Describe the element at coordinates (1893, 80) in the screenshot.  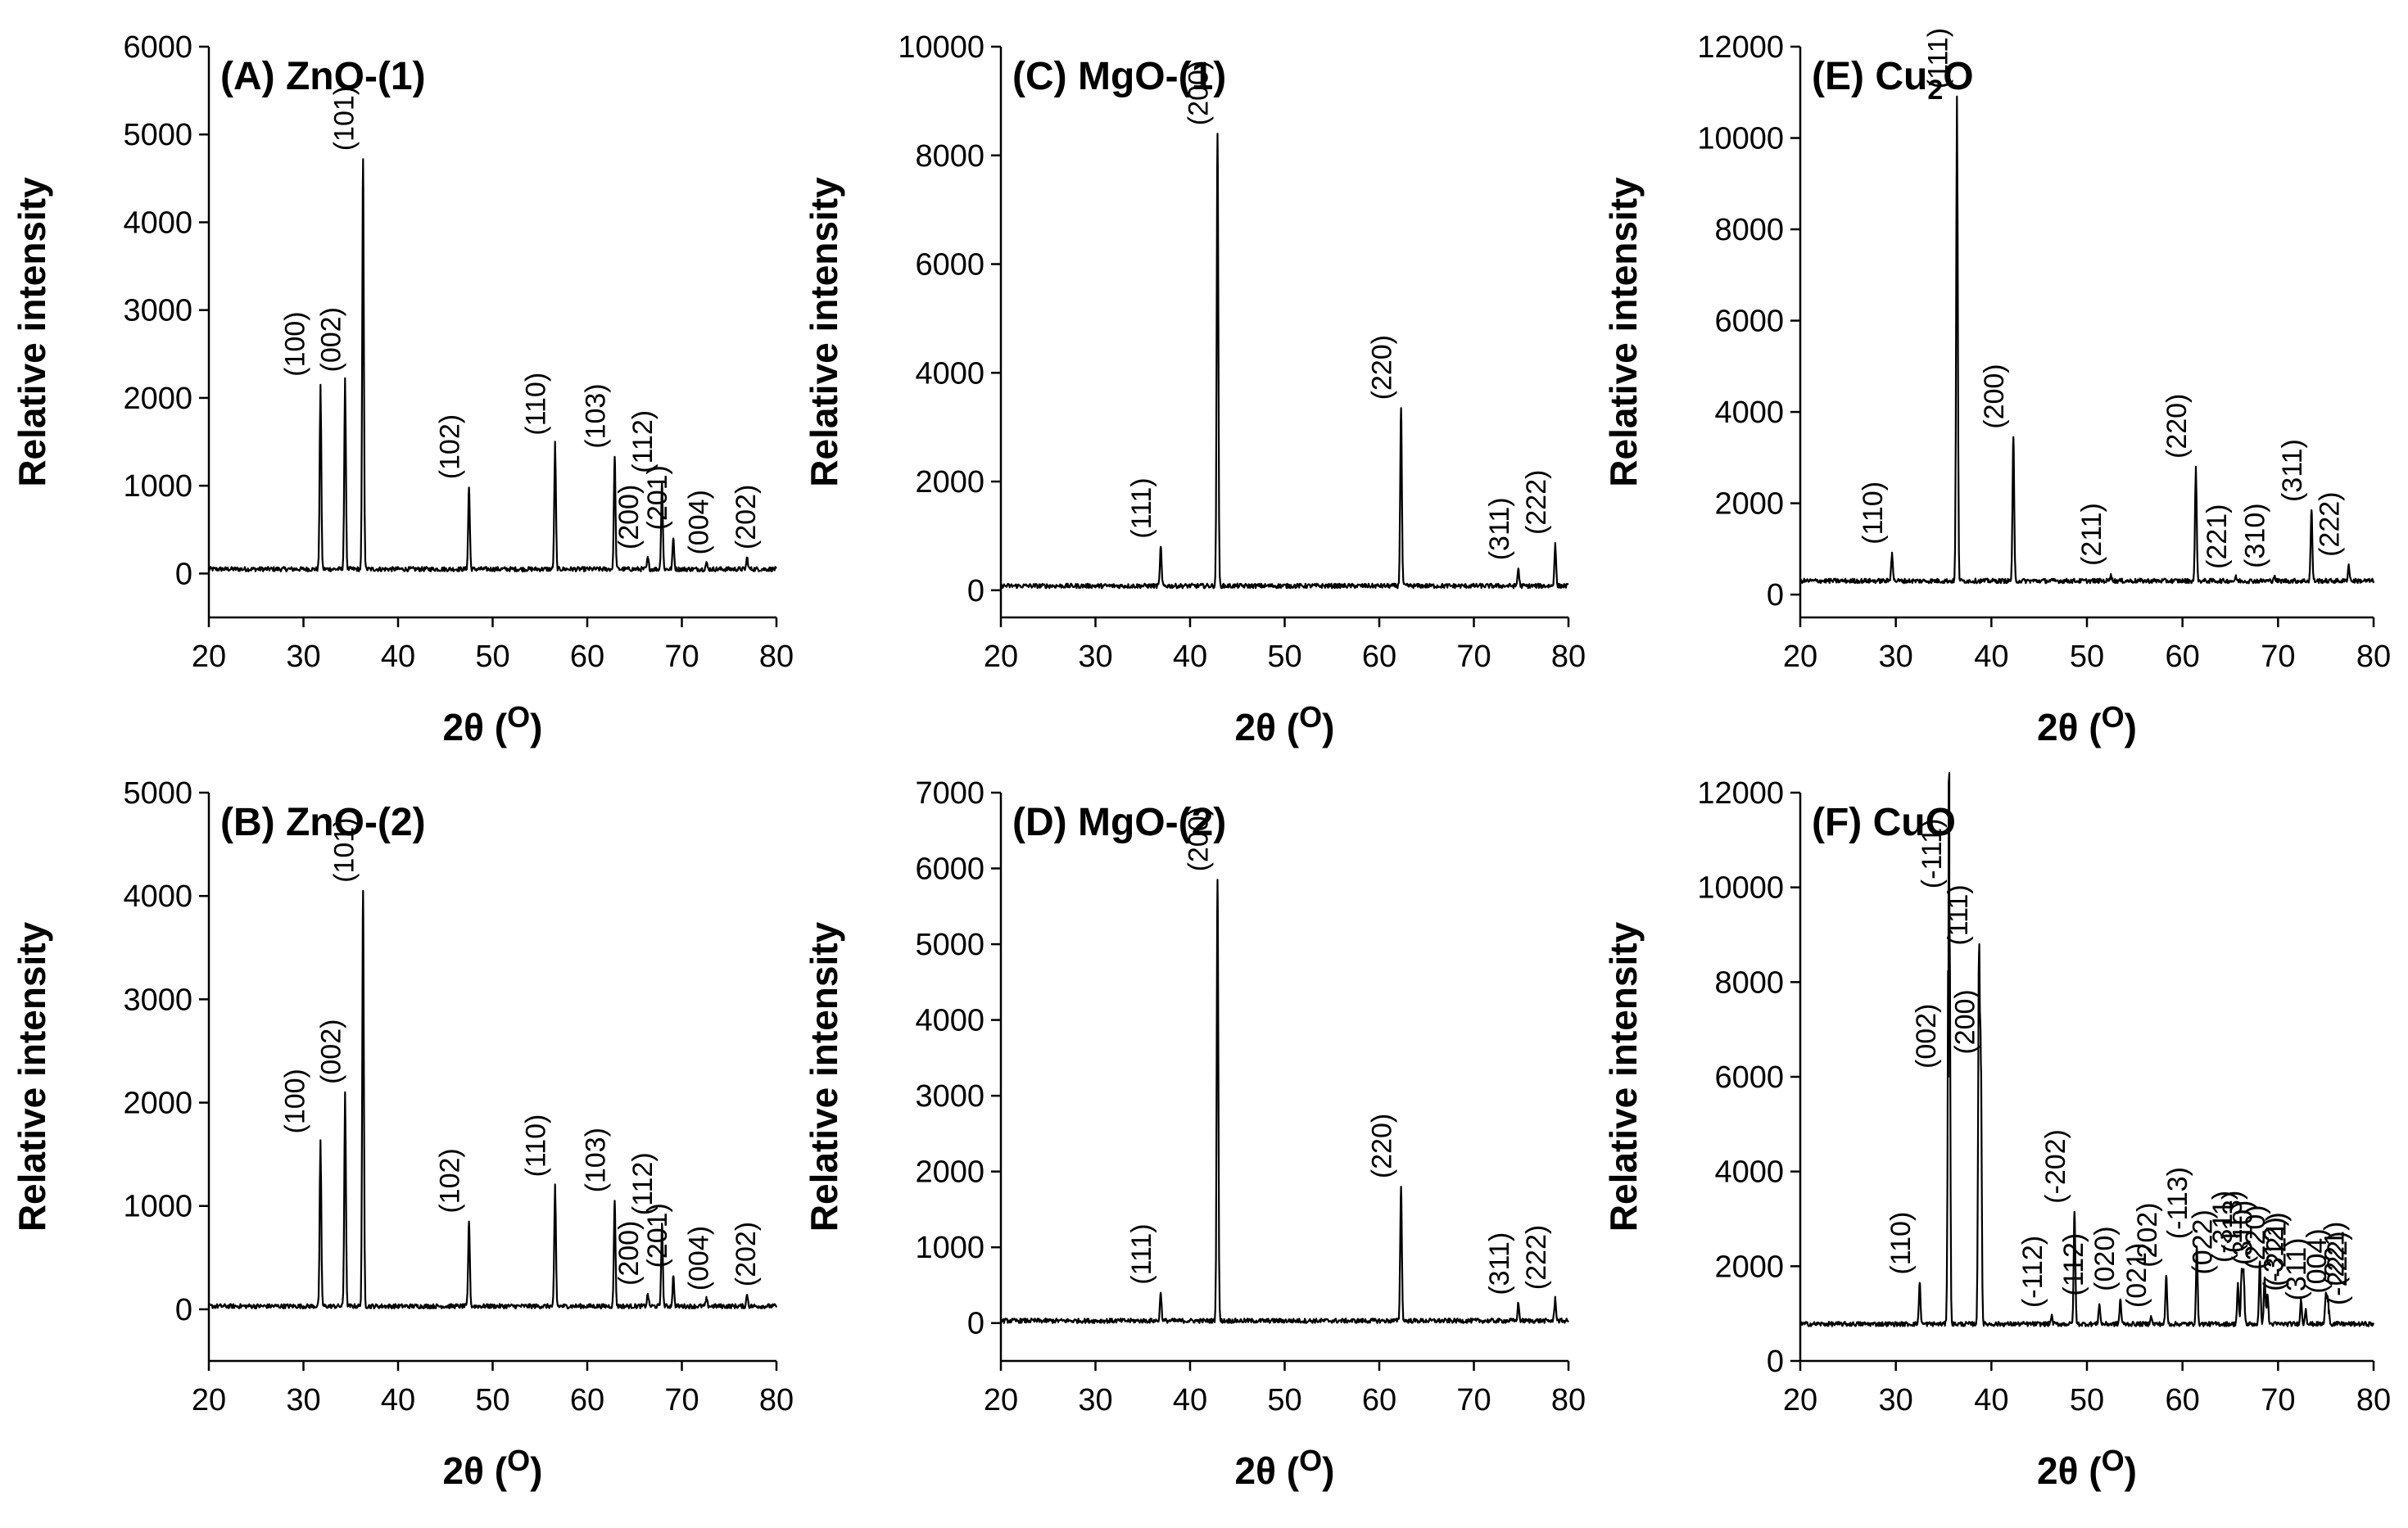
I see `panel-title: (E) Cu2O` at that location.